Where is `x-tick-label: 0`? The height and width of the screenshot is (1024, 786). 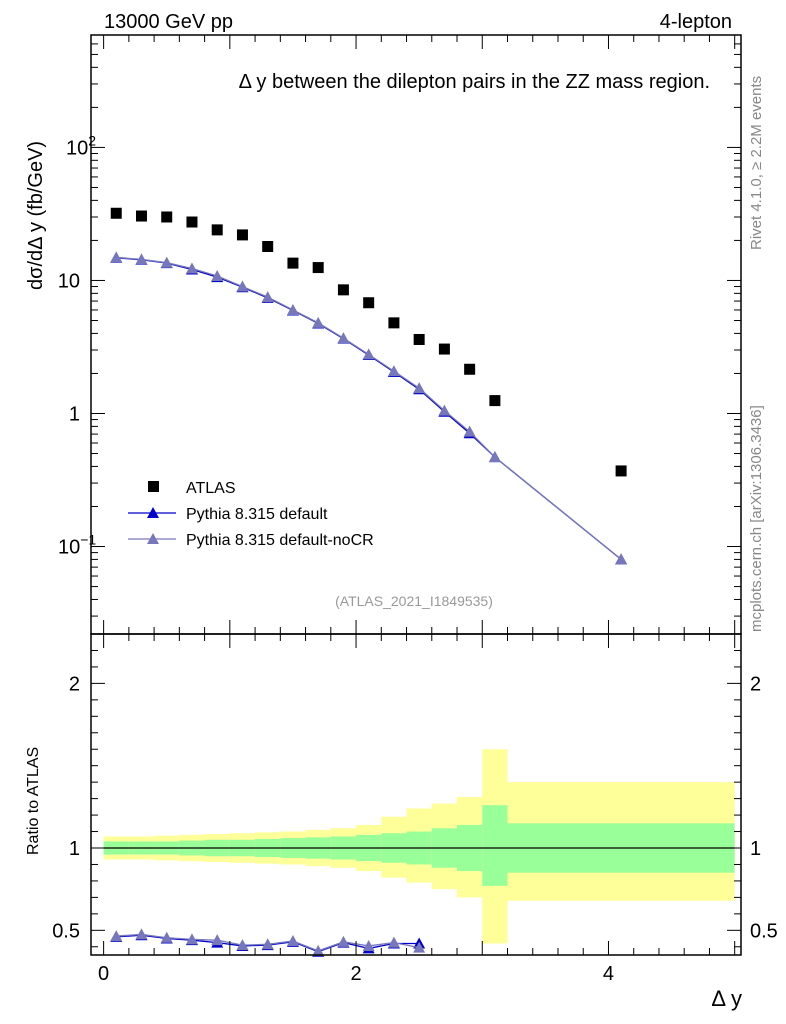
x-tick-label: 0 is located at coordinates (103, 974).